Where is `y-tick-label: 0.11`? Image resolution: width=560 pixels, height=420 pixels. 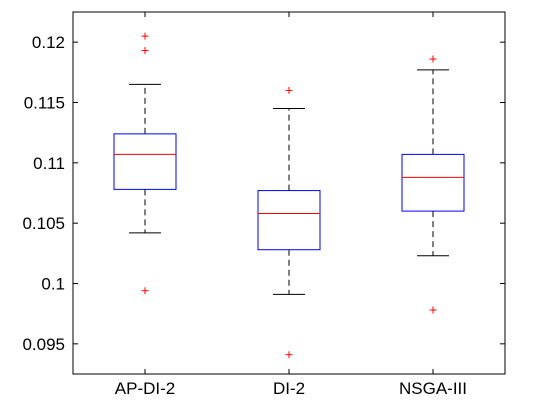 y-tick-label: 0.11 is located at coordinates (49, 163).